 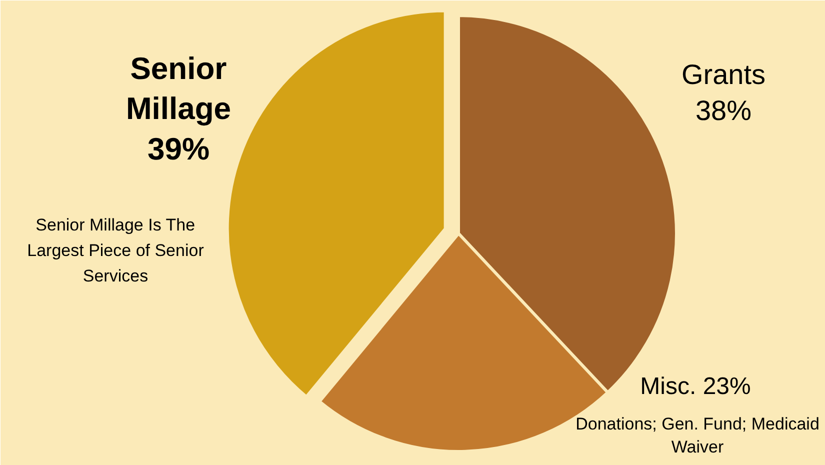 I want to click on slice-label: Grants, so click(x=723, y=74).